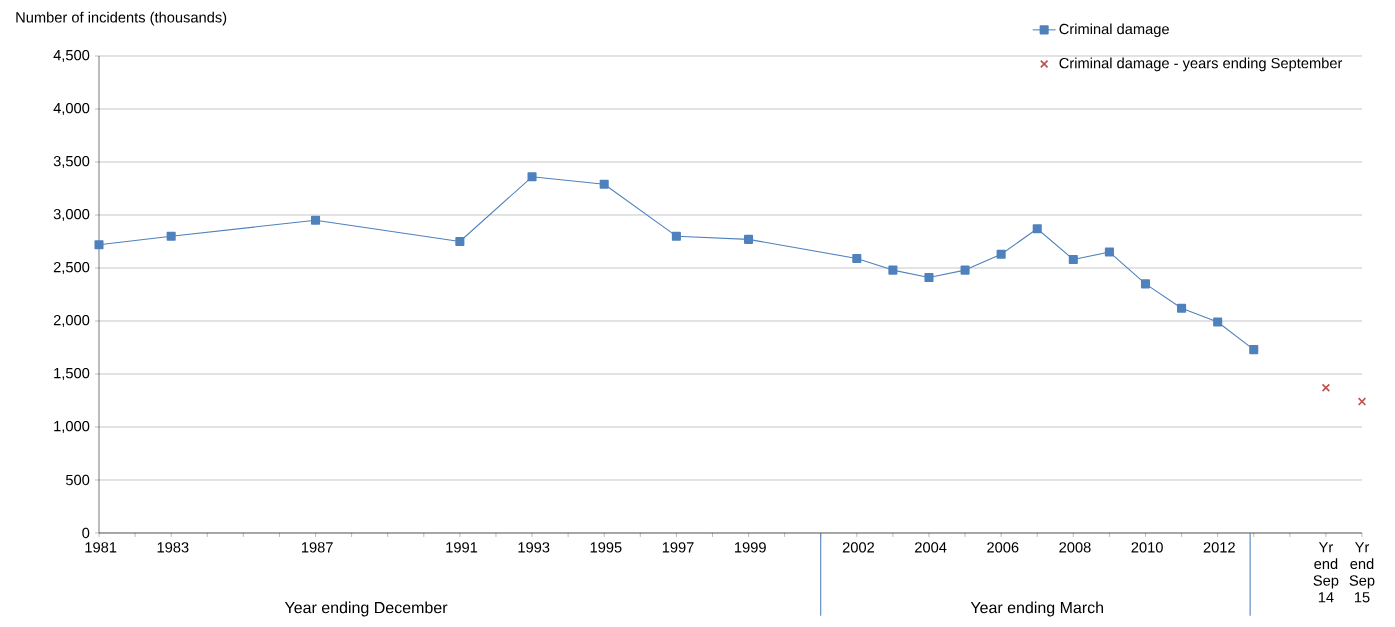 Image resolution: width=1395 pixels, height=627 pixels. What do you see at coordinates (71, 215) in the screenshot?
I see `y-tick-label: 3,000` at bounding box center [71, 215].